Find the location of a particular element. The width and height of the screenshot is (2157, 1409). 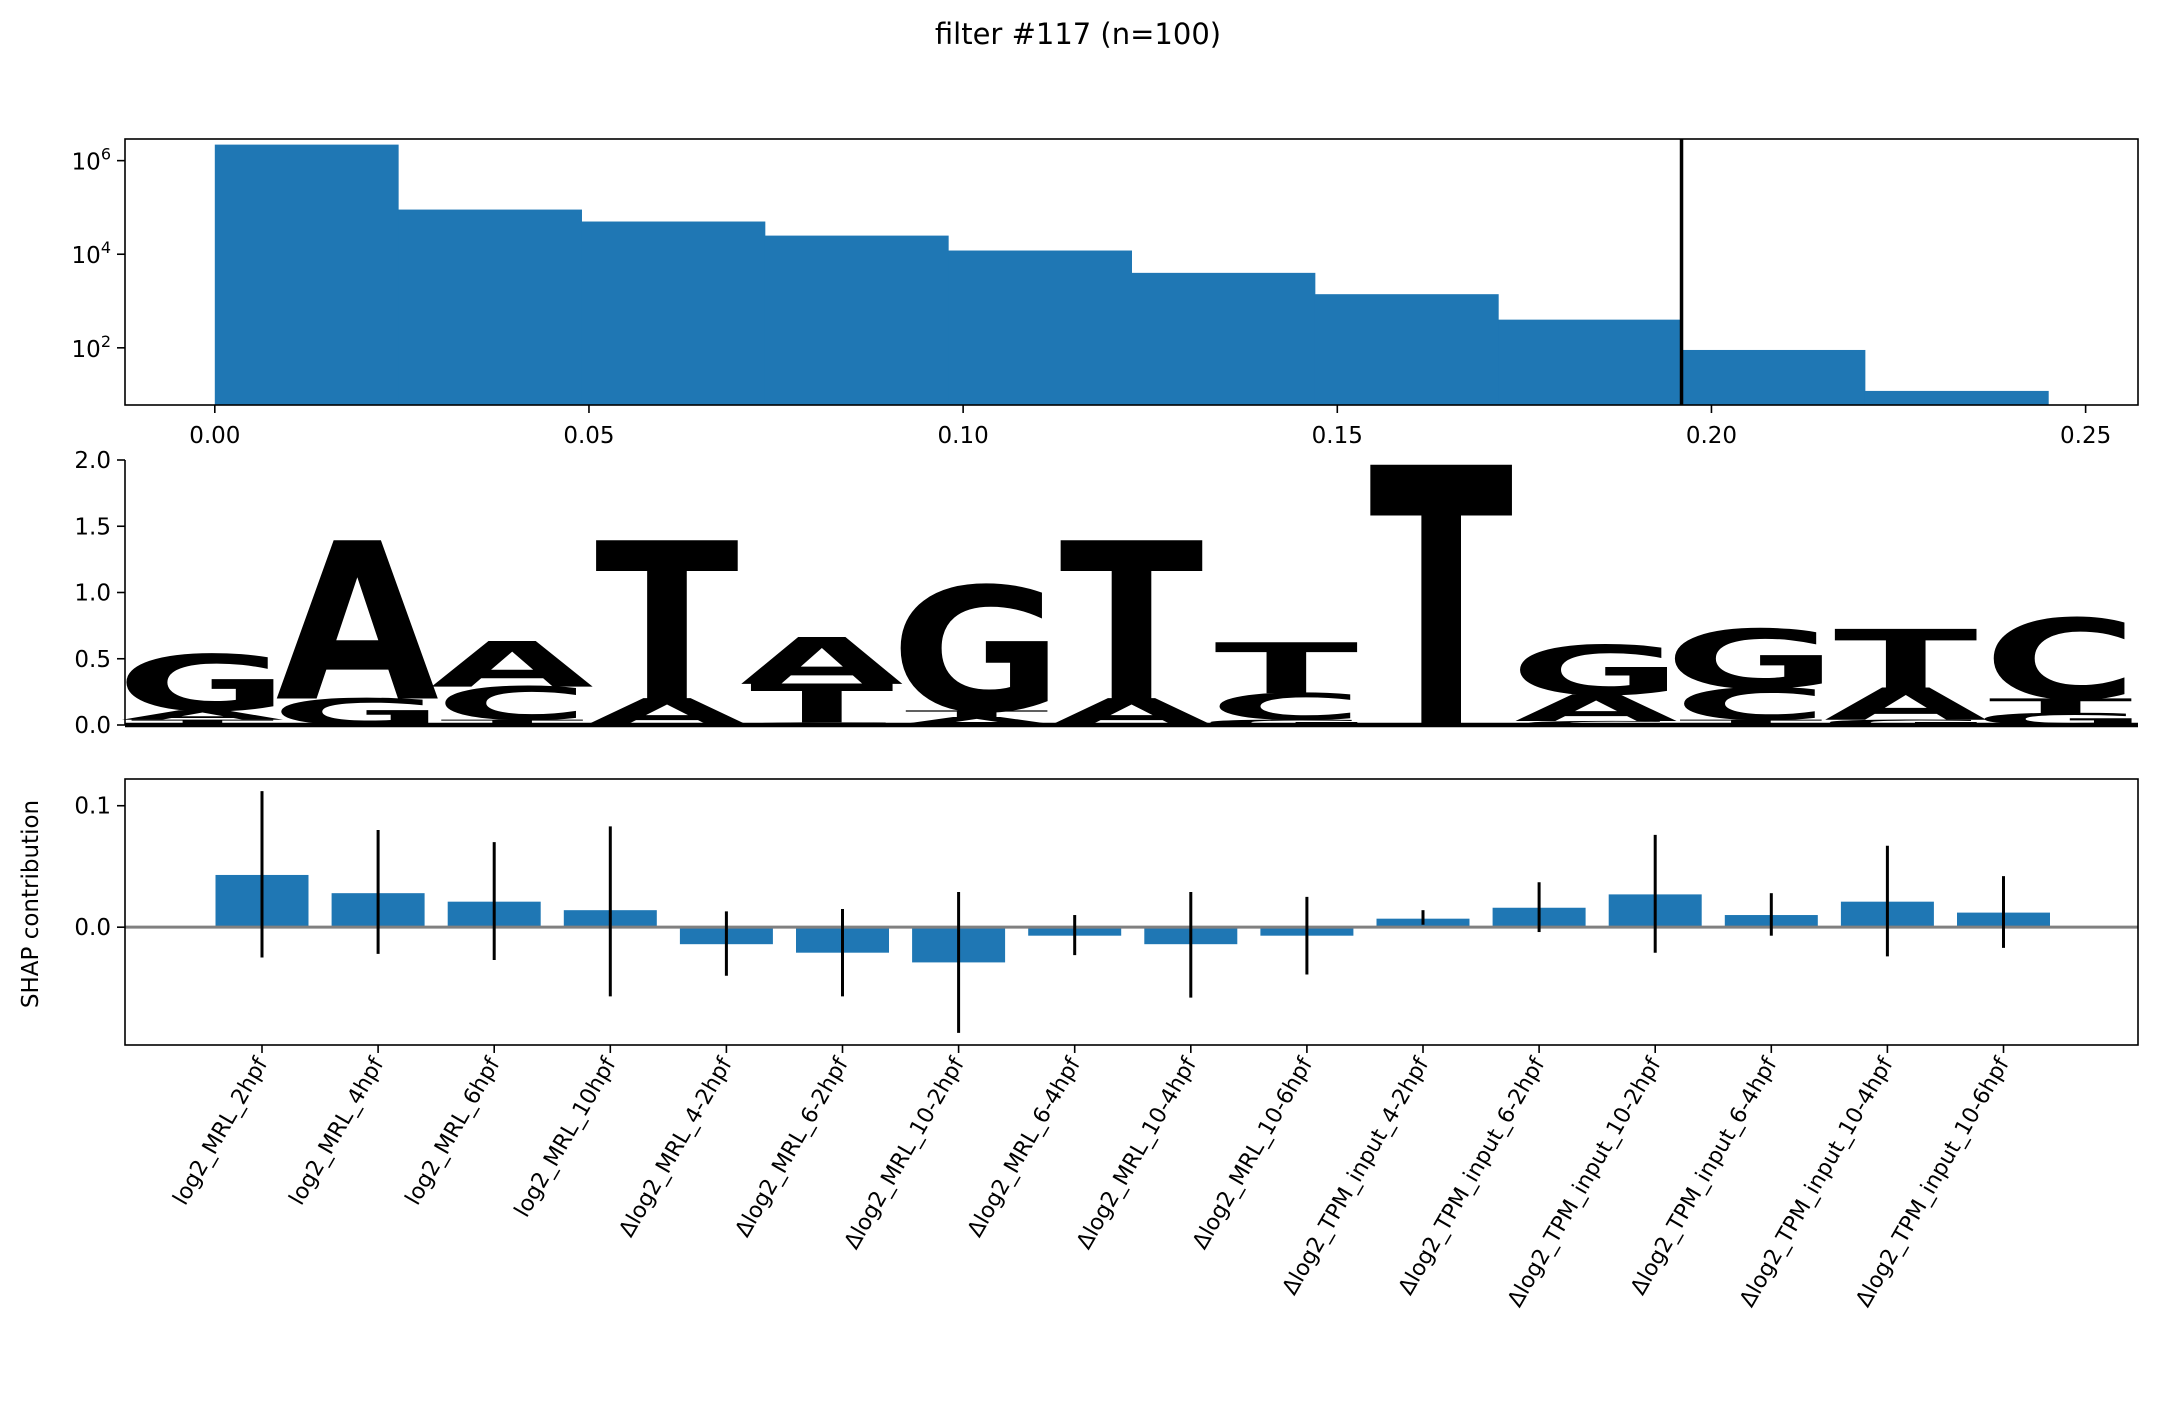

y-tick-label: 2.0 is located at coordinates (92, 461).